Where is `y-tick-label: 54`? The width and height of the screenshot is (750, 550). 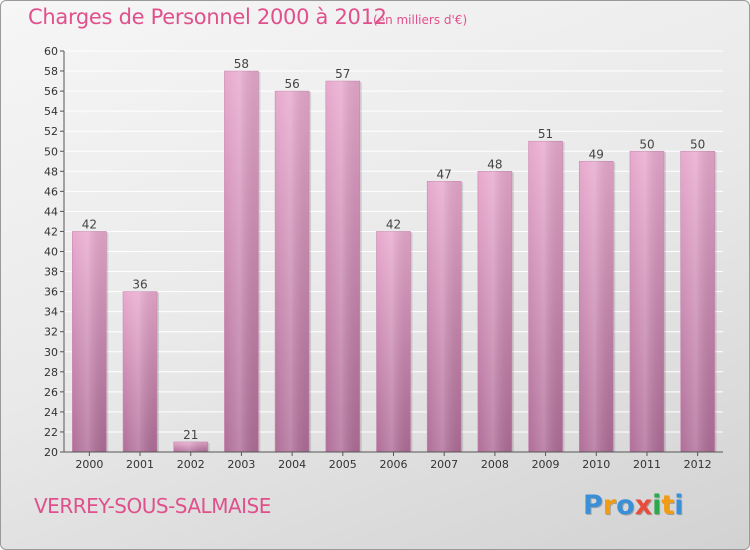
y-tick-label: 54 is located at coordinates (51, 111).